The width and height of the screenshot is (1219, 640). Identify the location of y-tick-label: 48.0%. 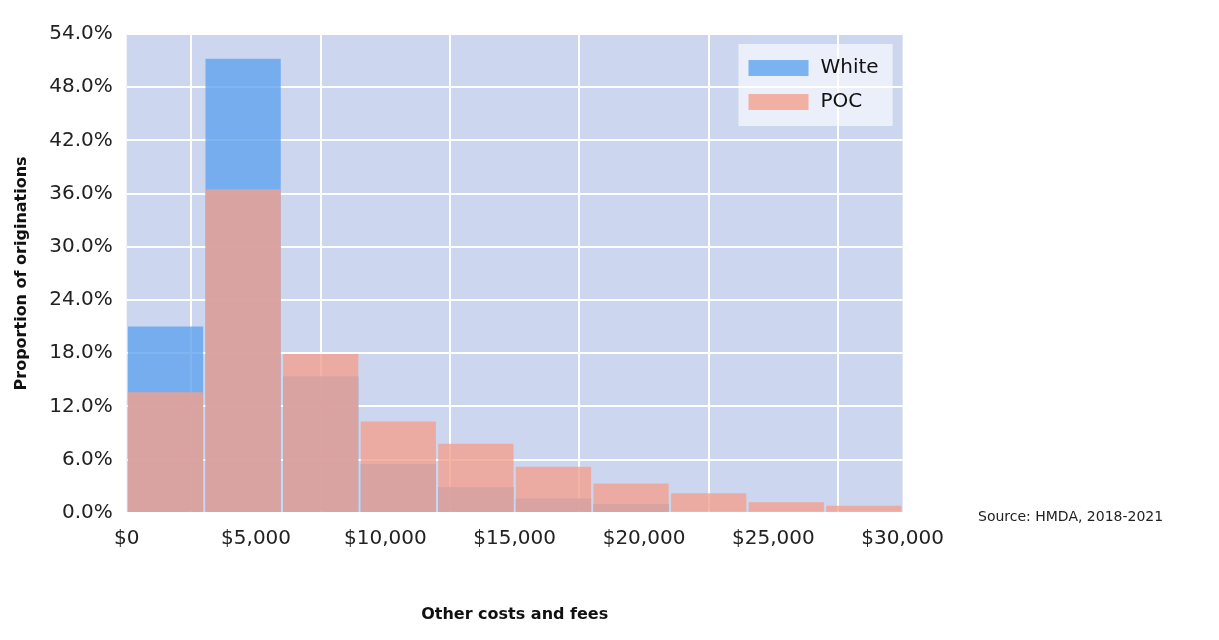
(81, 85).